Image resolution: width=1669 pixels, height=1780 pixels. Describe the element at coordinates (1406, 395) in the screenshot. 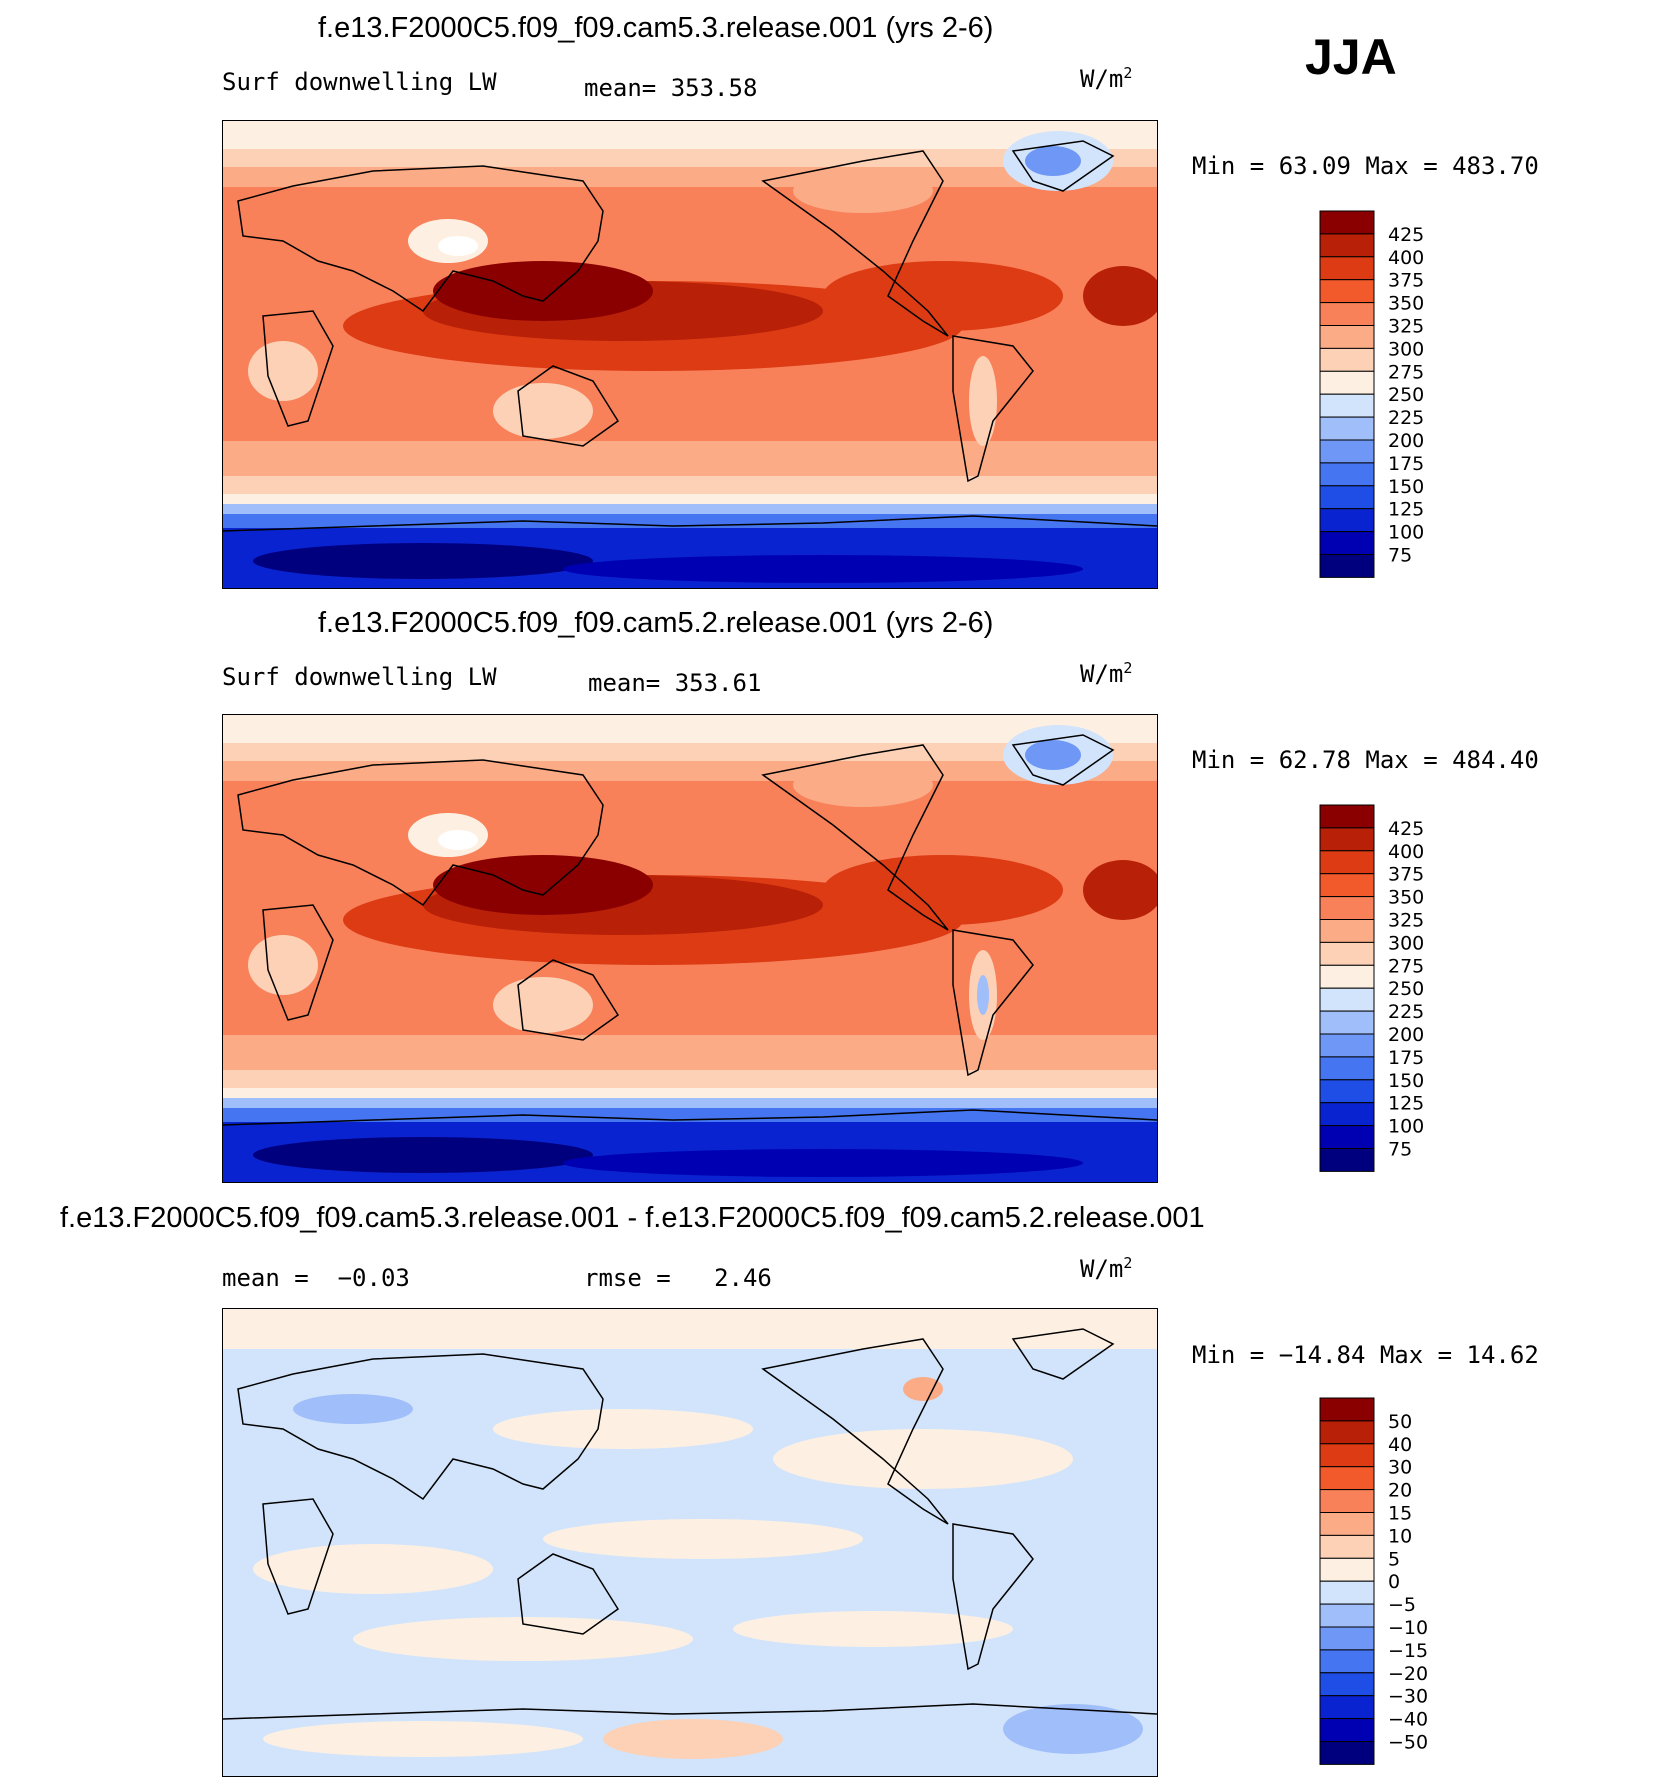

I see `panel1-colorbar-label: 250` at that location.